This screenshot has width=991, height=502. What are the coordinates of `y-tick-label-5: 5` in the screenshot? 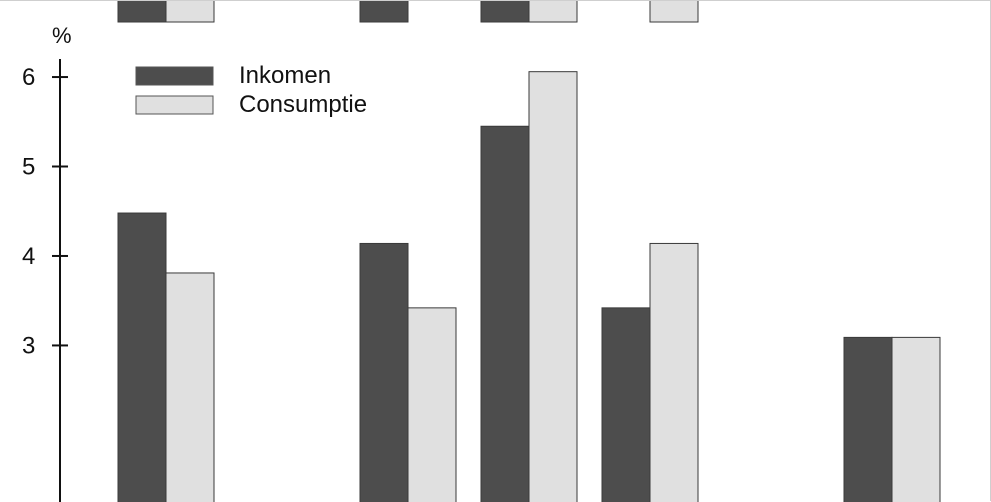 It's located at (28, 167).